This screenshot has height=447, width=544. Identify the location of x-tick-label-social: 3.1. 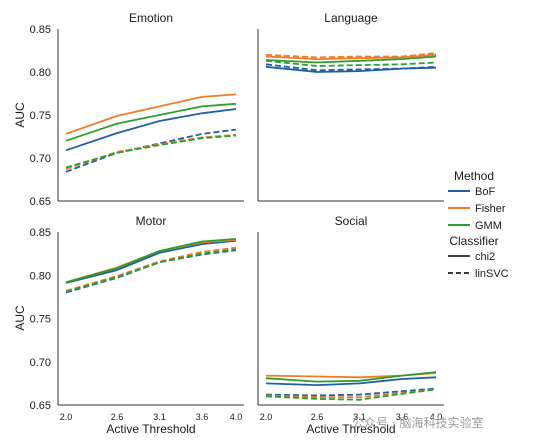
(359, 417).